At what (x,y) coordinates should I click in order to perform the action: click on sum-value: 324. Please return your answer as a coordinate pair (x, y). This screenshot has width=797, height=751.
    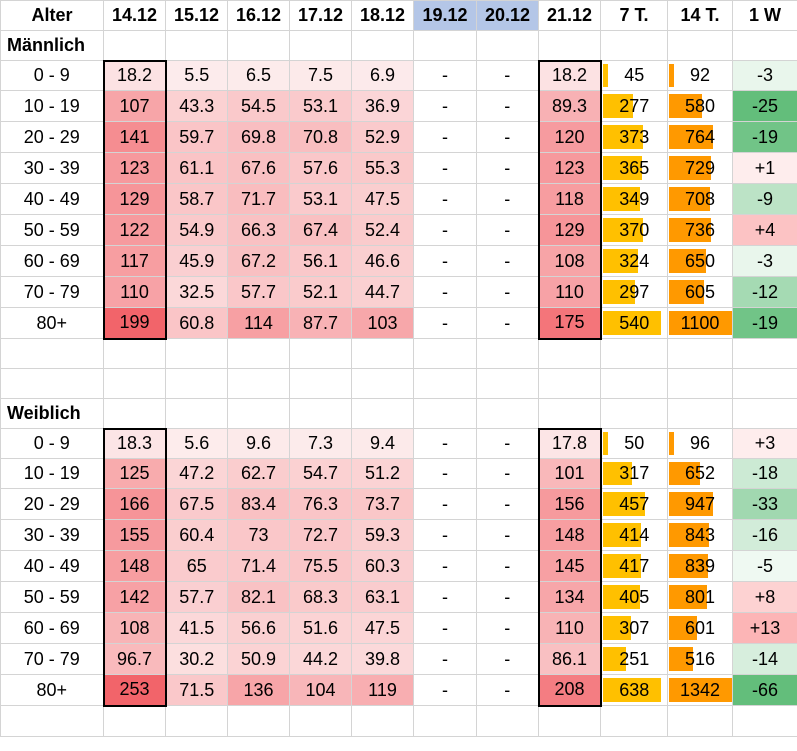
    Looking at the image, I should click on (634, 260).